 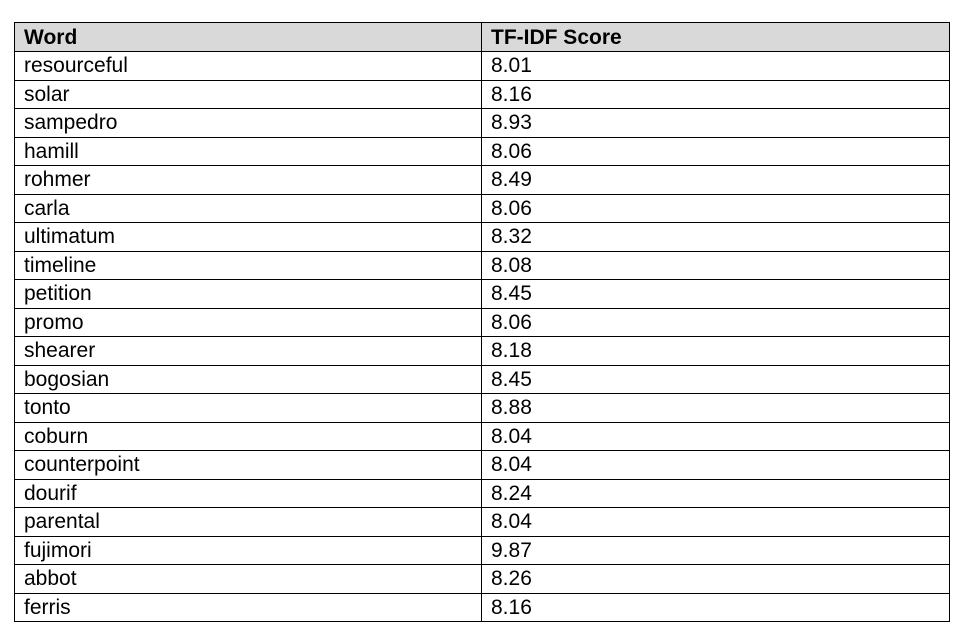 I want to click on table-row: abbot 8.26, so click(x=482, y=579).